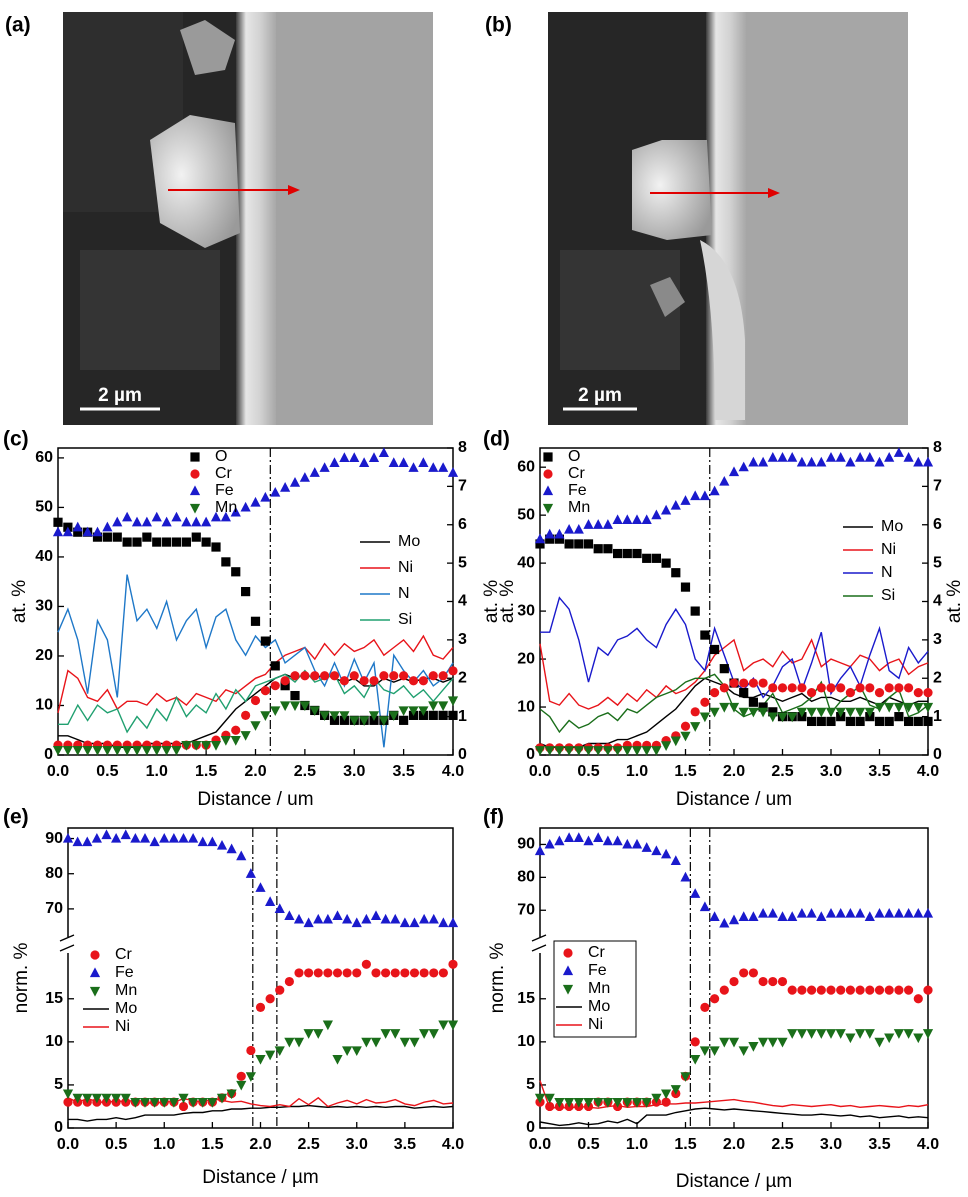 Image resolution: width=968 pixels, height=1197 pixels. Describe the element at coordinates (44, 457) in the screenshot. I see `y-tick-label: 60` at that location.